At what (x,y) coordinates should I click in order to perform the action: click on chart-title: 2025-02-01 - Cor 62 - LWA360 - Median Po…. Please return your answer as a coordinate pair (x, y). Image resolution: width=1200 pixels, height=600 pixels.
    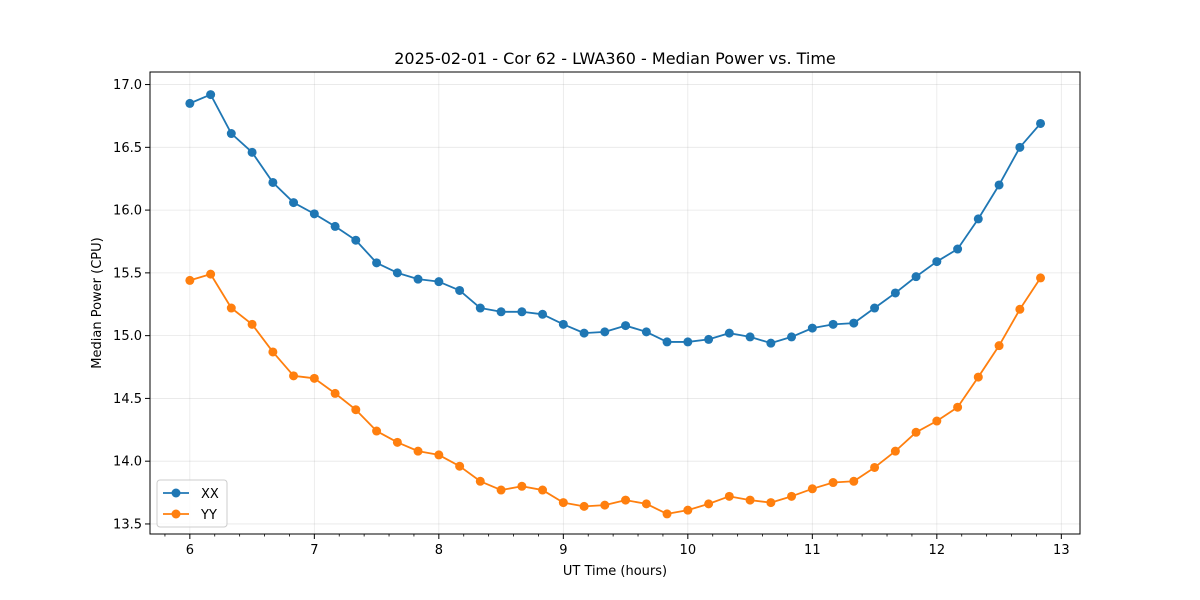
    Looking at the image, I should click on (615, 58).